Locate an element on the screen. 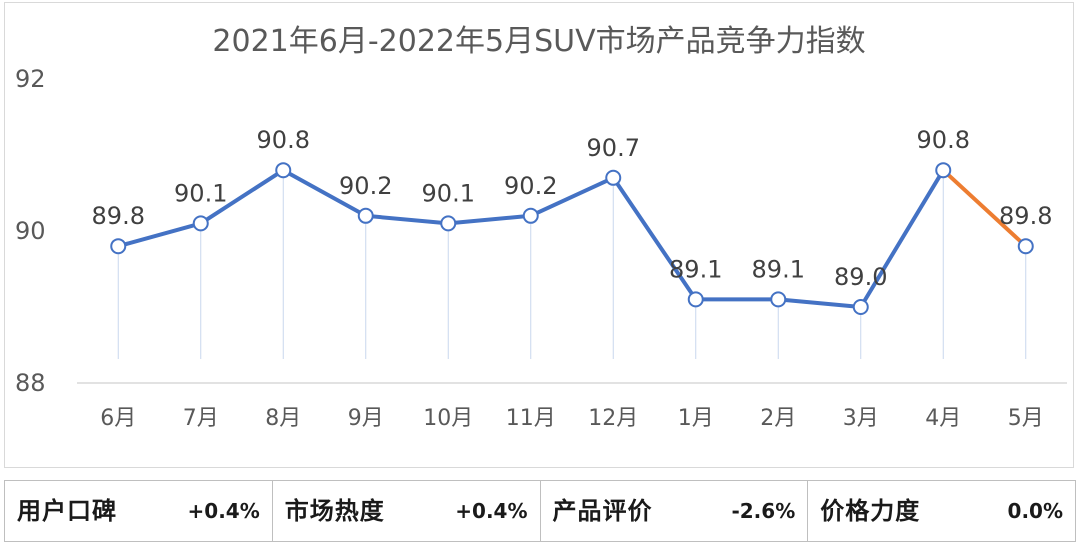 The width and height of the screenshot is (1080, 546). y-tick-label: 90 is located at coordinates (30, 231).